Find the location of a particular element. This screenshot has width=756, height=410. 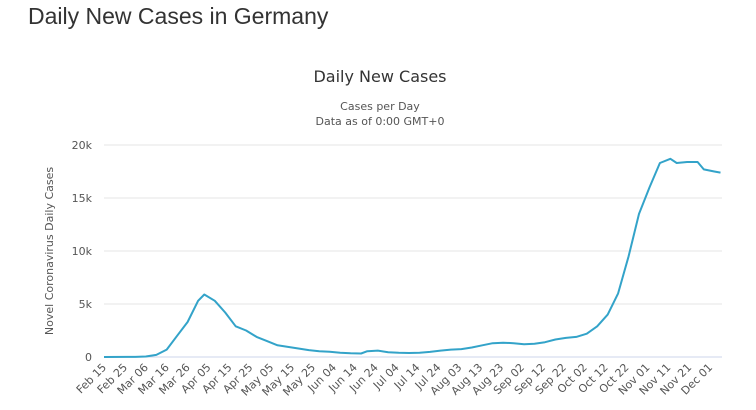

y-axis-label: Novel Coronavirus Daily Cases is located at coordinates (49, 251).